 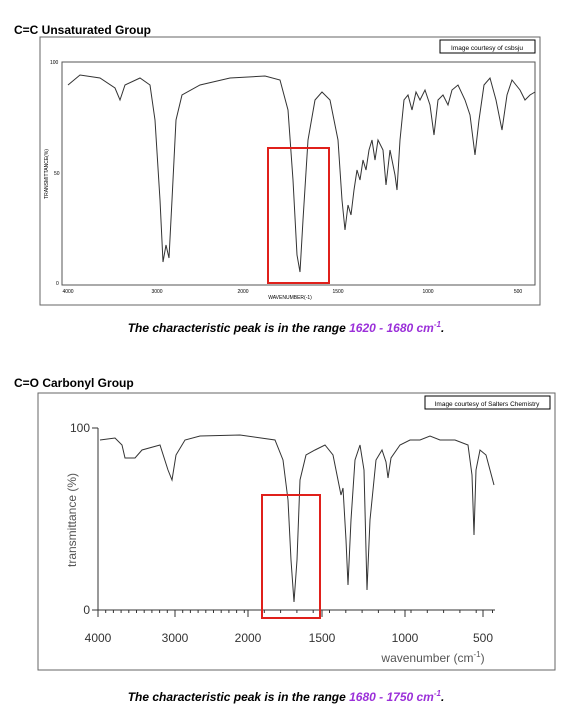 What do you see at coordinates (426, 658) in the screenshot?
I see `x-label-text: wavenumber (cm` at bounding box center [426, 658].